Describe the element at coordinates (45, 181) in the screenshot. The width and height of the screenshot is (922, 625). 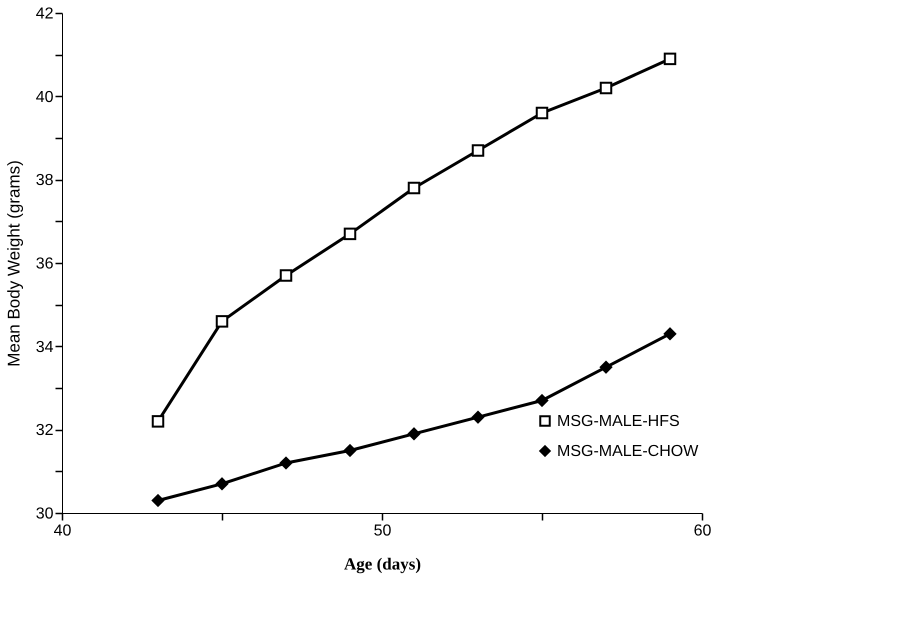
I see `y-tick-label: 38` at that location.